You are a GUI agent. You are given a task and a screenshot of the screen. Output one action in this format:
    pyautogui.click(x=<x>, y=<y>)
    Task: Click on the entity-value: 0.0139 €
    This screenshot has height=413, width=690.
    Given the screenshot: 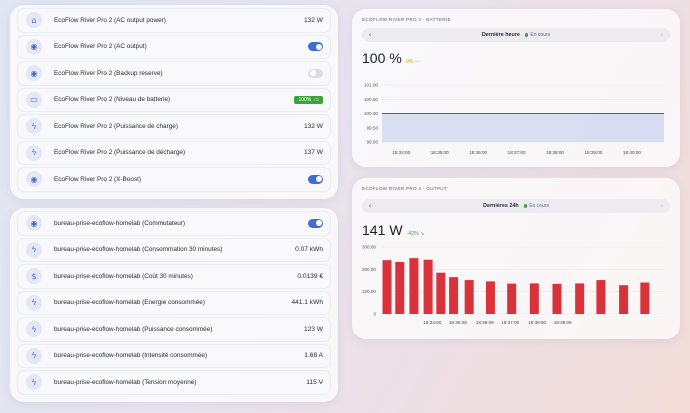 What is the action you would take?
    pyautogui.click(x=310, y=276)
    